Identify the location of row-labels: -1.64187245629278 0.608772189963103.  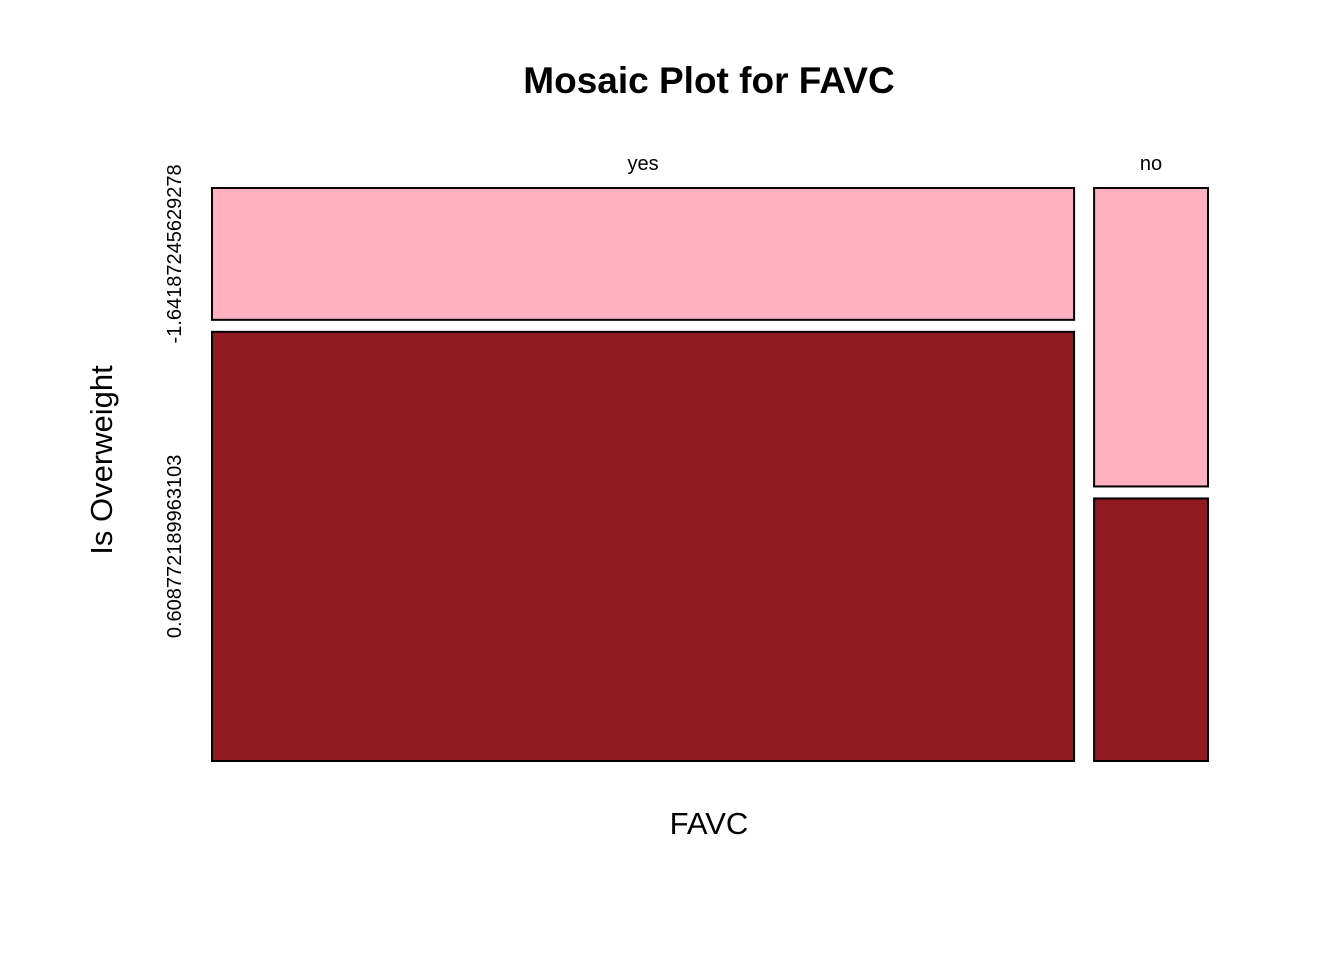
(175, 401).